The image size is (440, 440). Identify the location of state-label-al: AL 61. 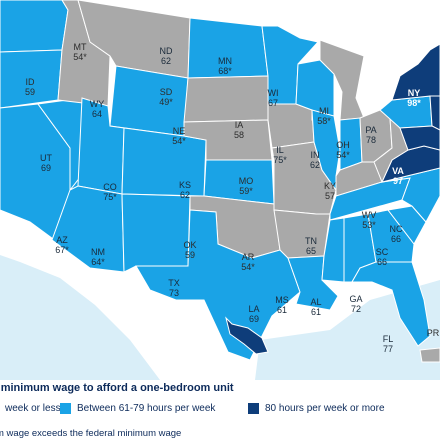
(315, 307).